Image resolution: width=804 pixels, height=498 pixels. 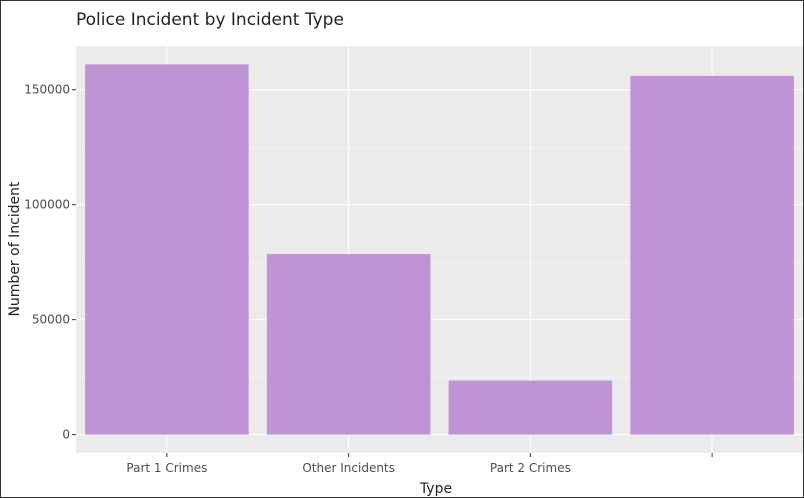 I want to click on chart-title: Police Incident by Incident Type, so click(x=210, y=20).